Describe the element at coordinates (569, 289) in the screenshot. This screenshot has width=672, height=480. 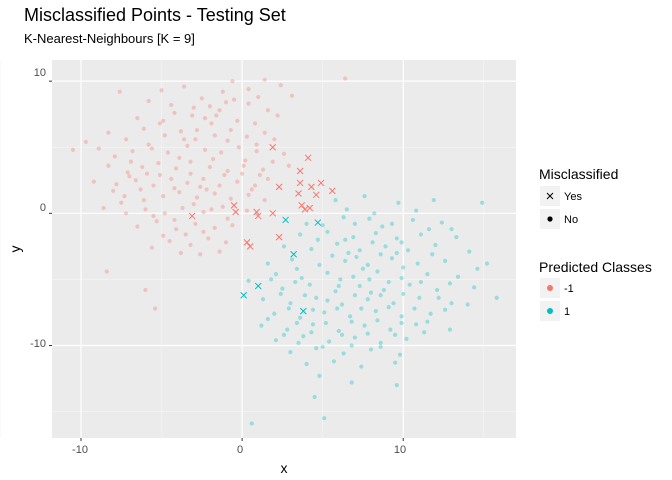
I see `legend-label: -1` at that location.